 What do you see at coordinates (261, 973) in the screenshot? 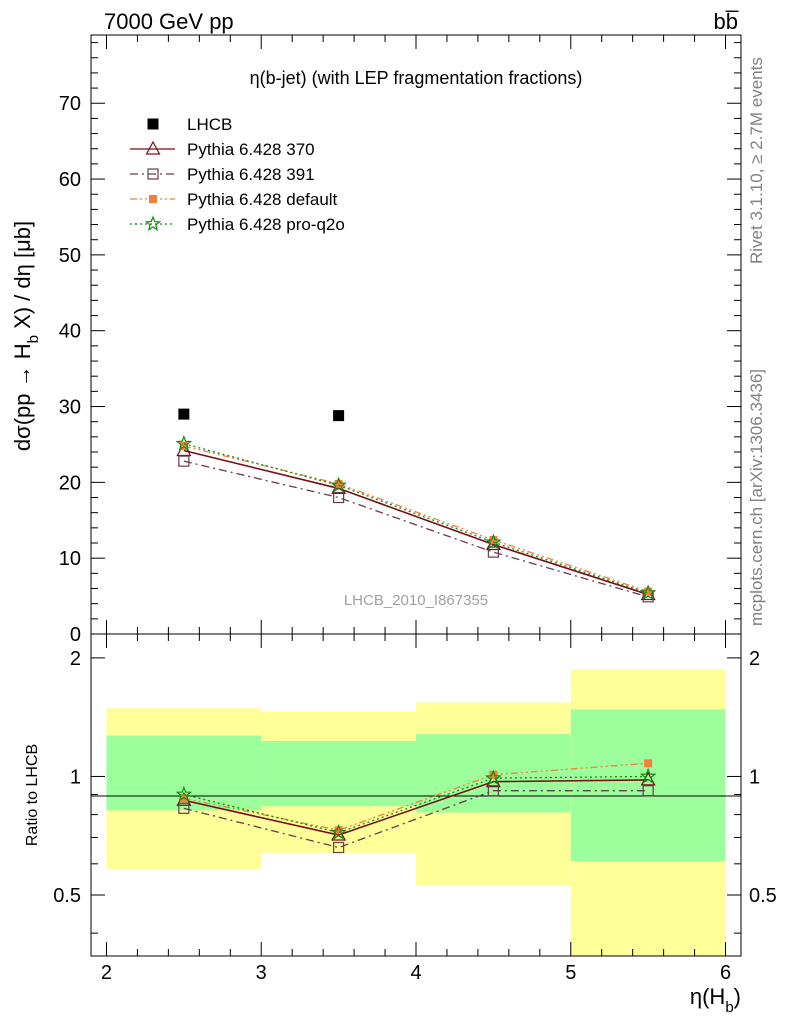
I see `x-tick-label: 3` at bounding box center [261, 973].